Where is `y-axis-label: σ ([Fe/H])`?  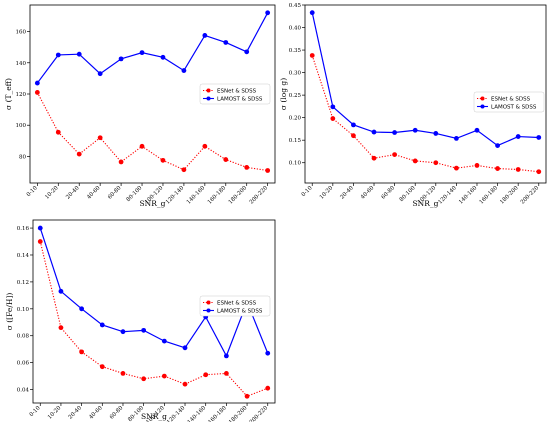 y-axis-label: σ ([Fe/H]) is located at coordinates (9, 312).